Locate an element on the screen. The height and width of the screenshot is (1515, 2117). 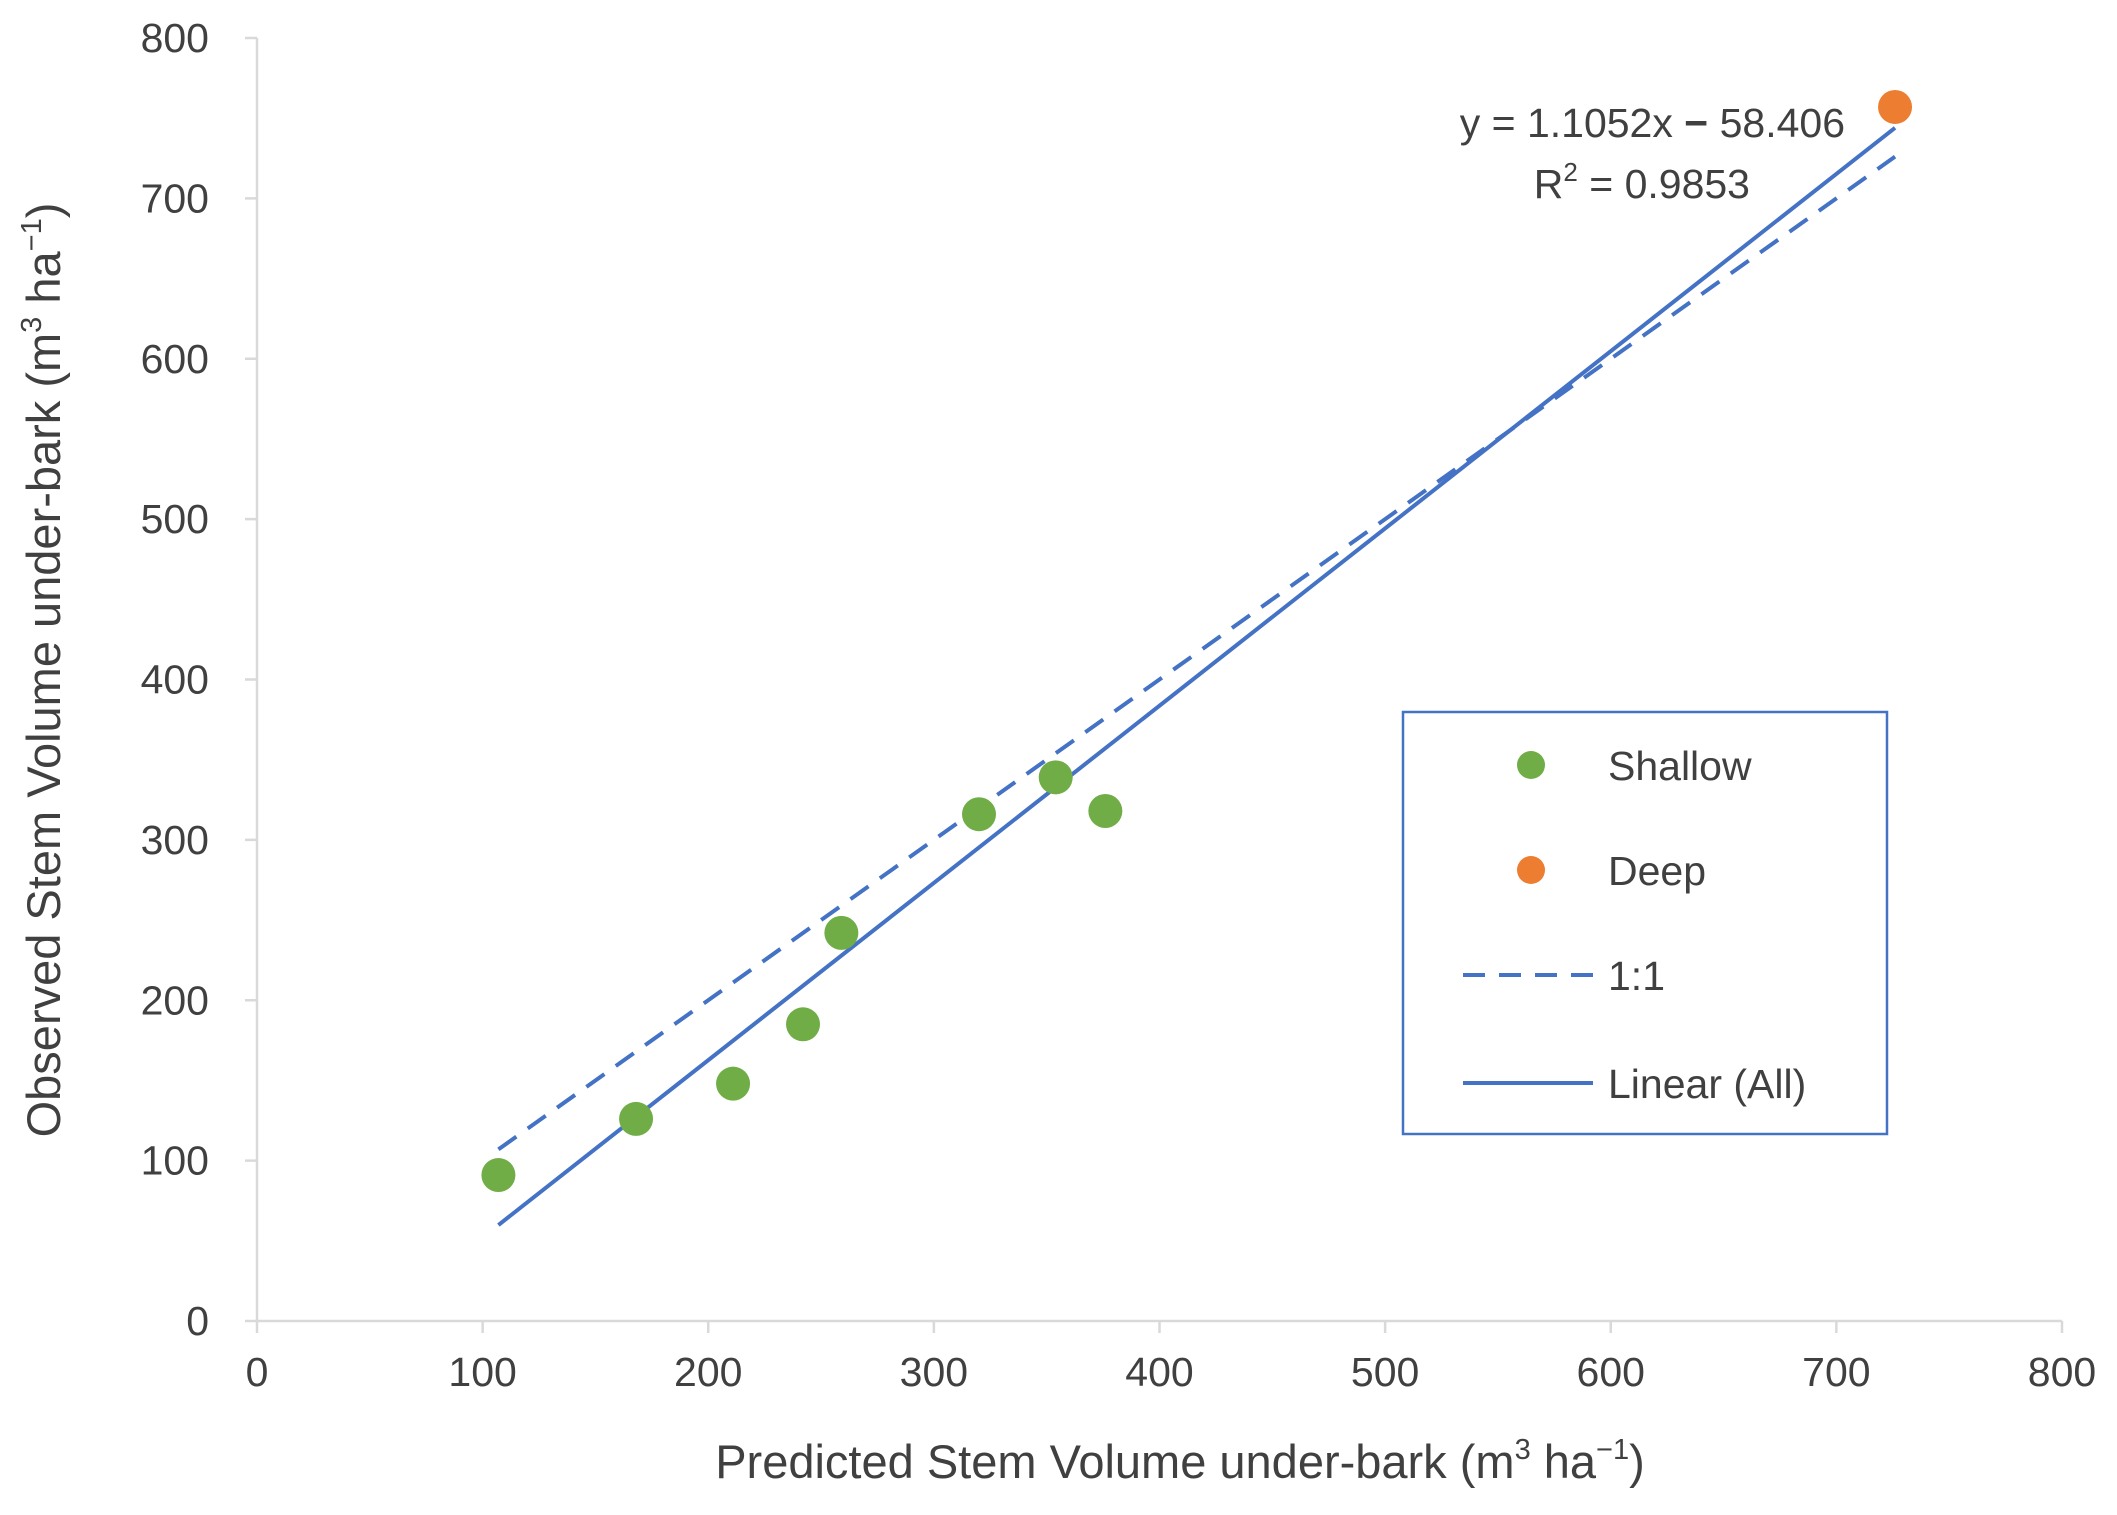
x-tick-label: 0 is located at coordinates (257, 1372).